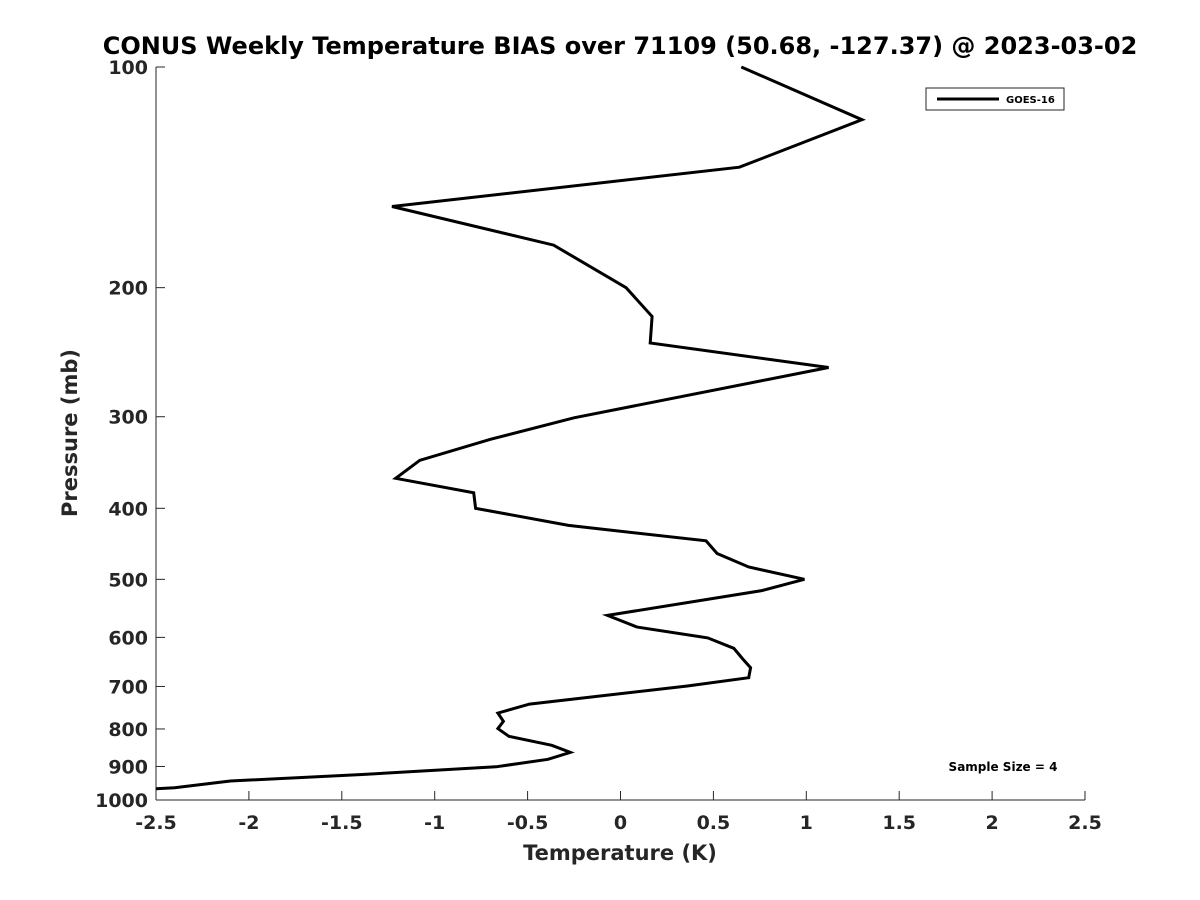  Describe the element at coordinates (1030, 100) in the screenshot. I see `legend-entry-goes-16: GOES-16` at that location.